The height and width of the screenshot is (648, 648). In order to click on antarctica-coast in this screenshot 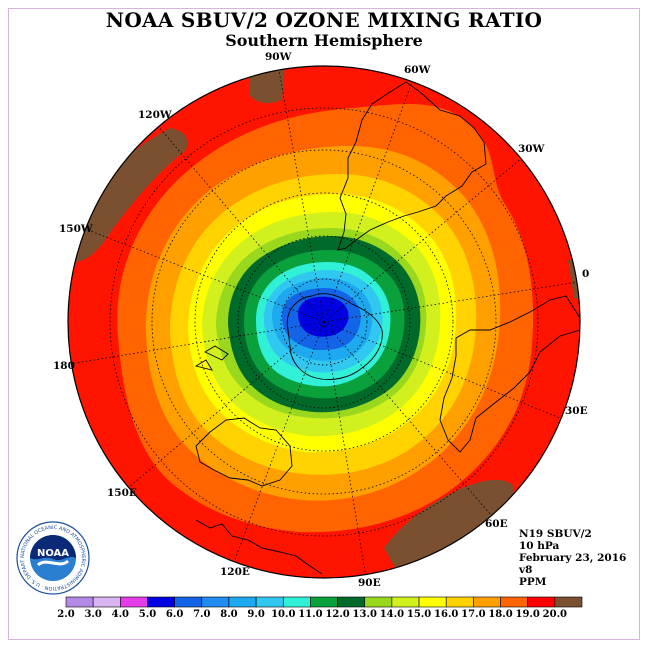, I will do `click(334, 336)`.